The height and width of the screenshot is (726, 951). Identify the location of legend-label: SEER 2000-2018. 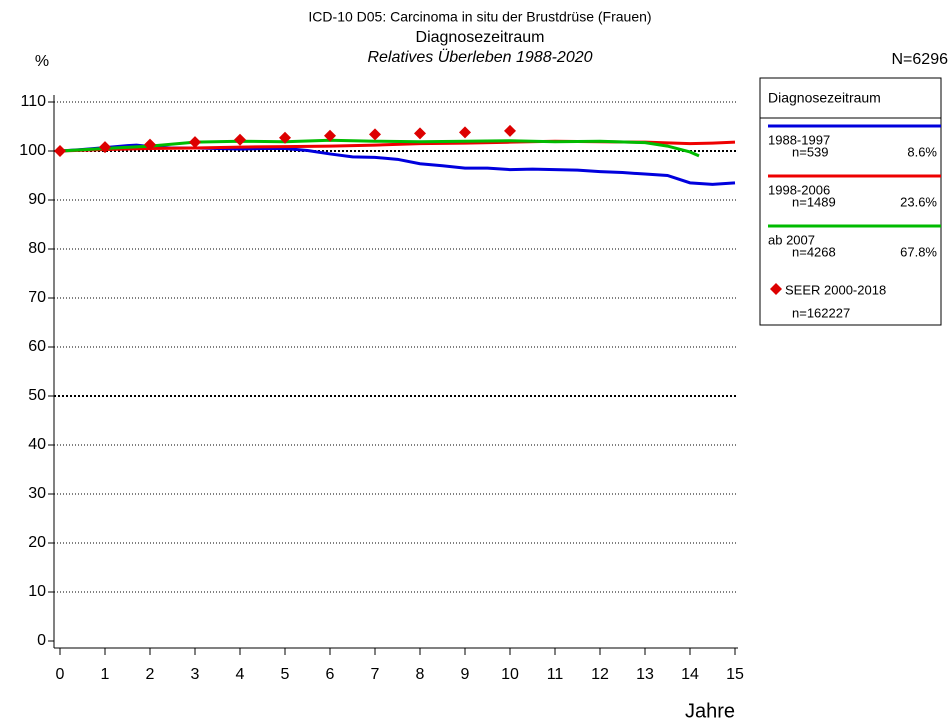
(835, 289).